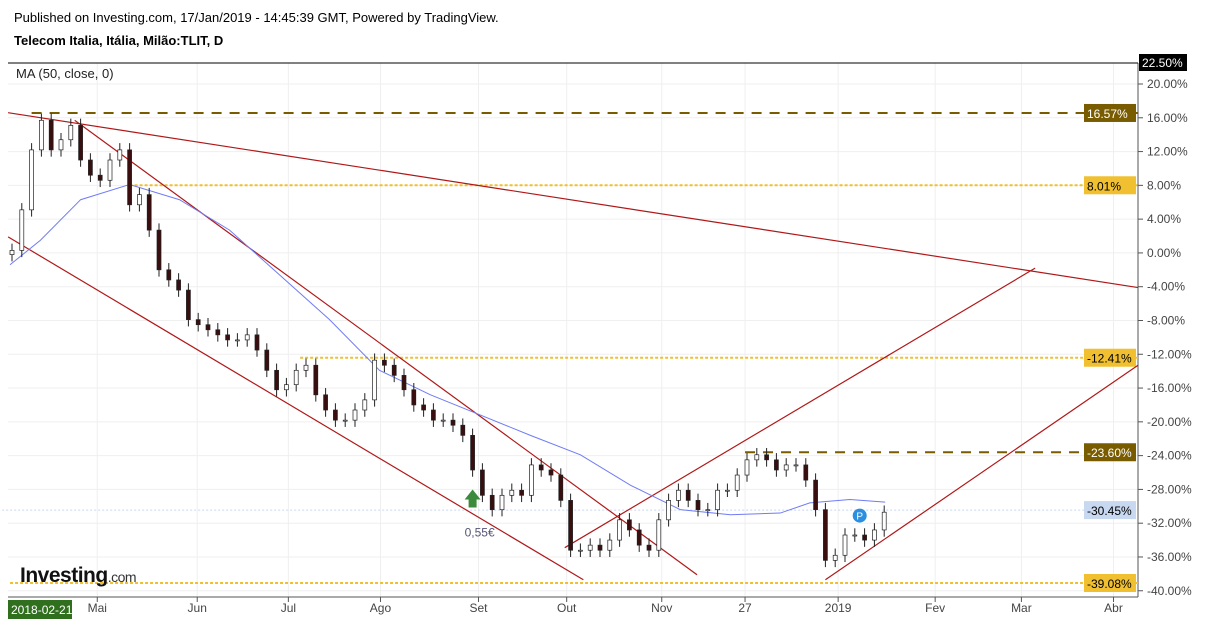 The image size is (1213, 623). I want to click on indicator-label: MA (50, close, 0), so click(65, 73).